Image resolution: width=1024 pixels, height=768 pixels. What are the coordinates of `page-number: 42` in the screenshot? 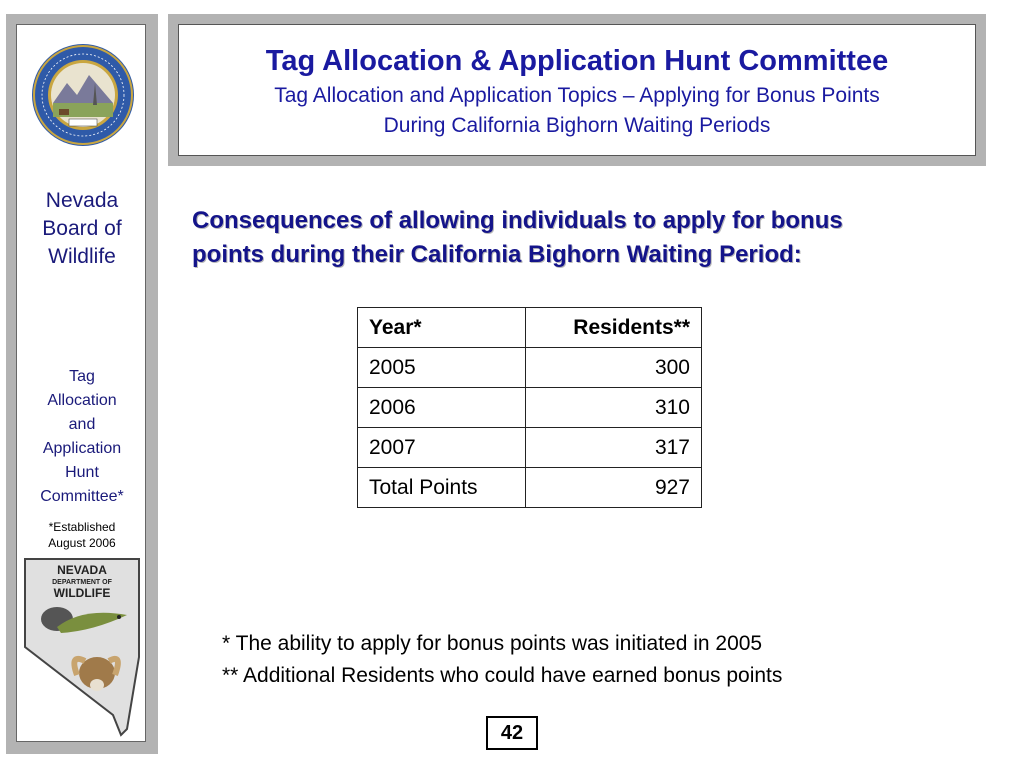 It's located at (512, 733).